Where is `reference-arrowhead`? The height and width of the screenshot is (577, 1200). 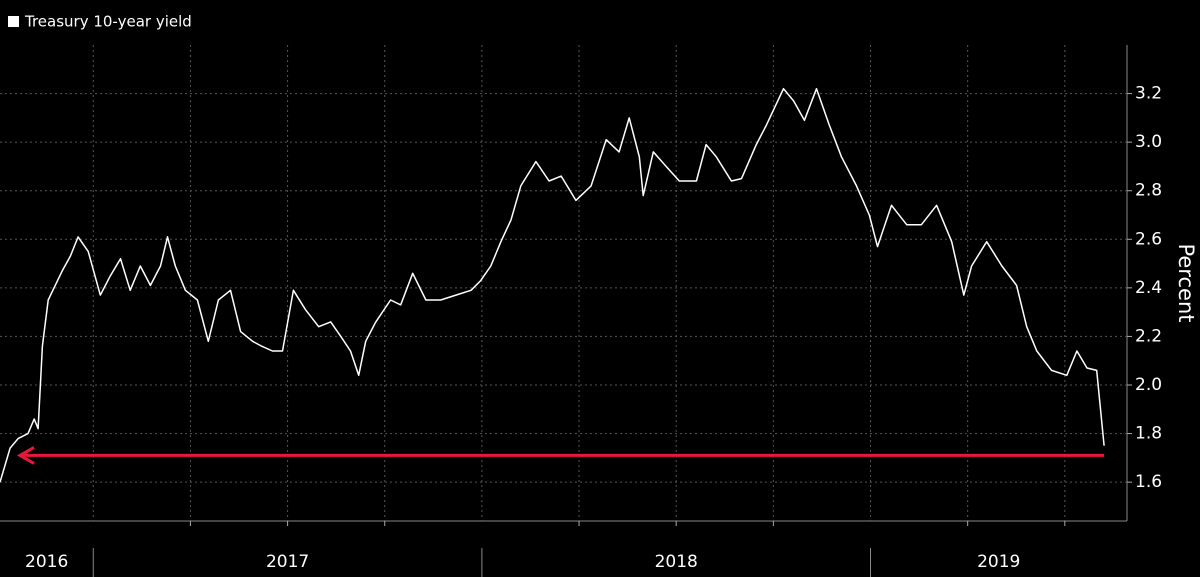 reference-arrowhead is located at coordinates (25, 455).